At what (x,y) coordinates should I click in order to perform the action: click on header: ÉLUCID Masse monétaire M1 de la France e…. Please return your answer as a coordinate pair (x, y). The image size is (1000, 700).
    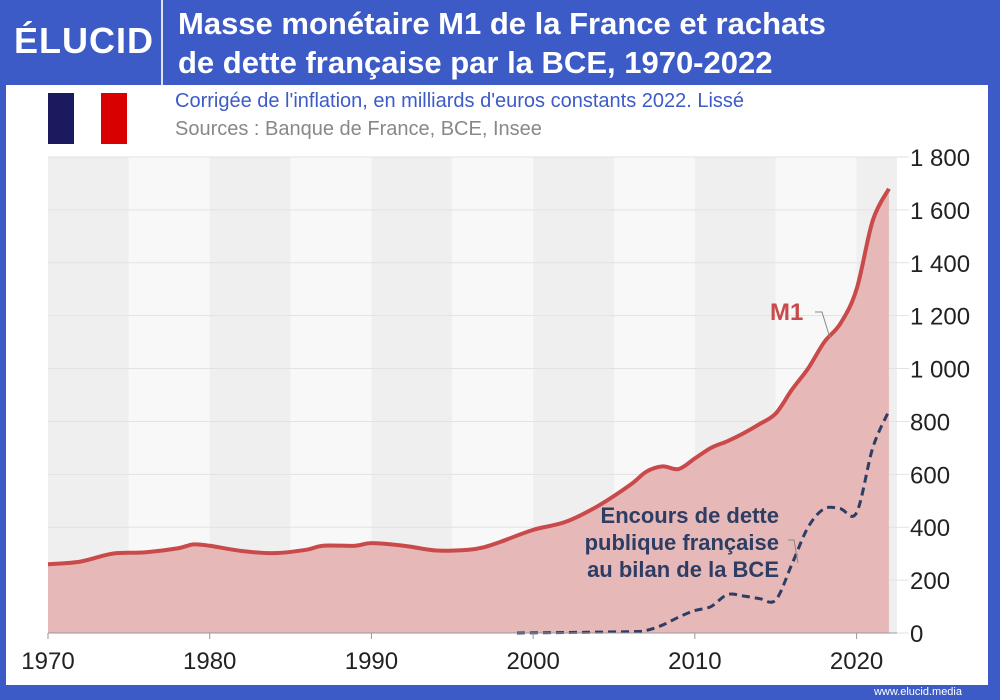
    Looking at the image, I should click on (500, 42).